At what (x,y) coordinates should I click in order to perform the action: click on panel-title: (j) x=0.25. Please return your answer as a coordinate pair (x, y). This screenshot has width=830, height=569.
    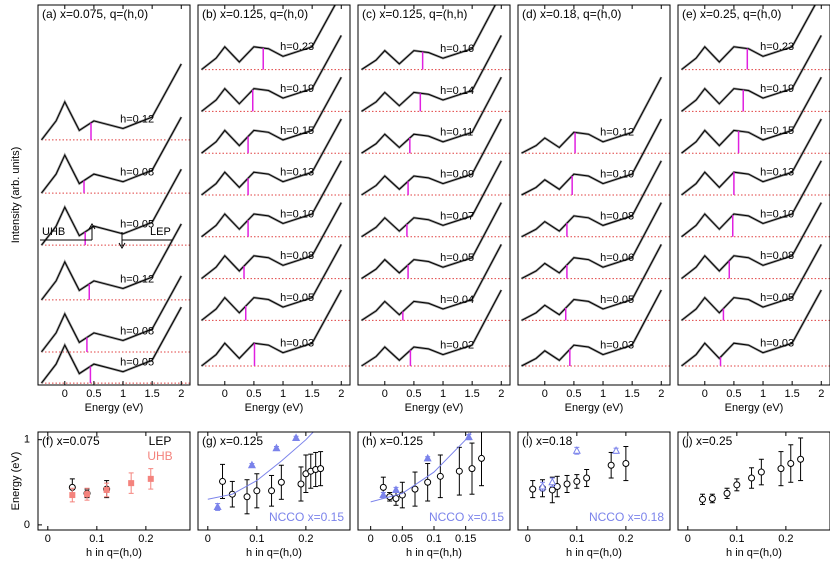
    Looking at the image, I should click on (707, 441).